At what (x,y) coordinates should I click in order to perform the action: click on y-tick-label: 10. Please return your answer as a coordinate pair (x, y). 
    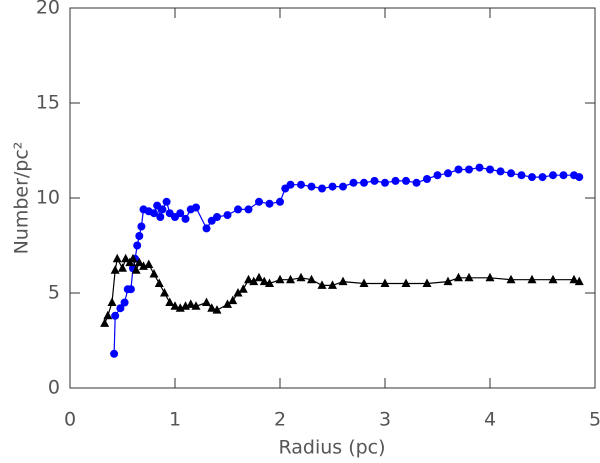
    Looking at the image, I should click on (48, 198).